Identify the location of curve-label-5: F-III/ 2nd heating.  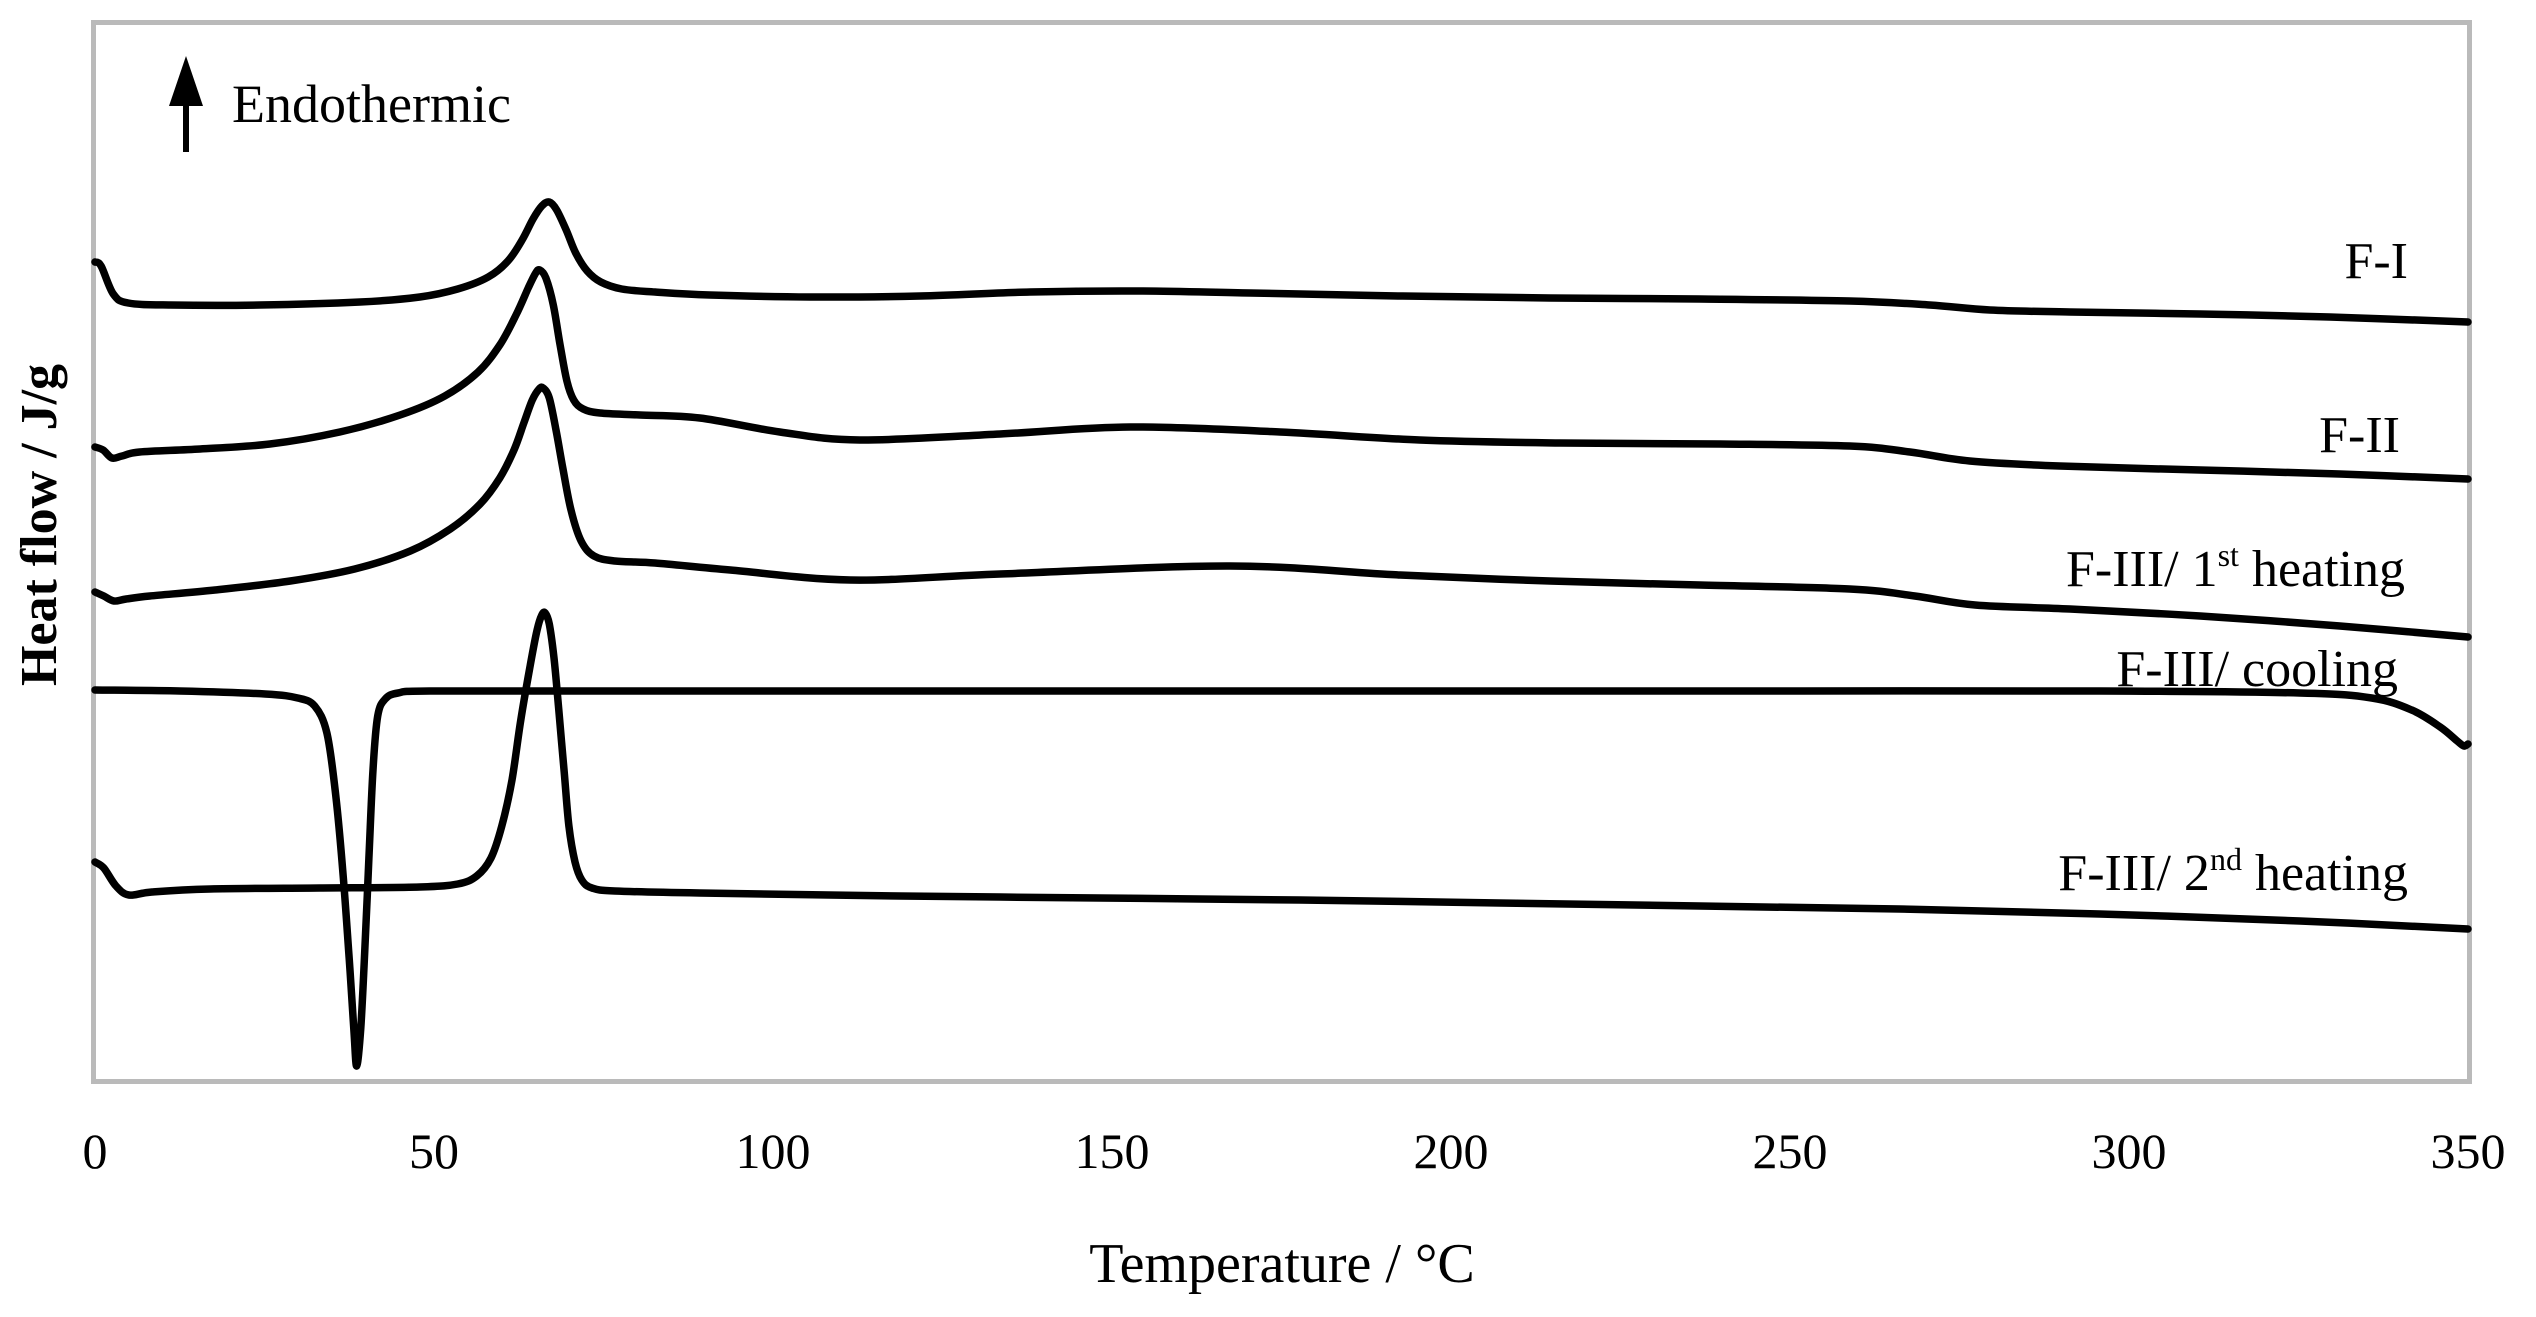
(2233, 871).